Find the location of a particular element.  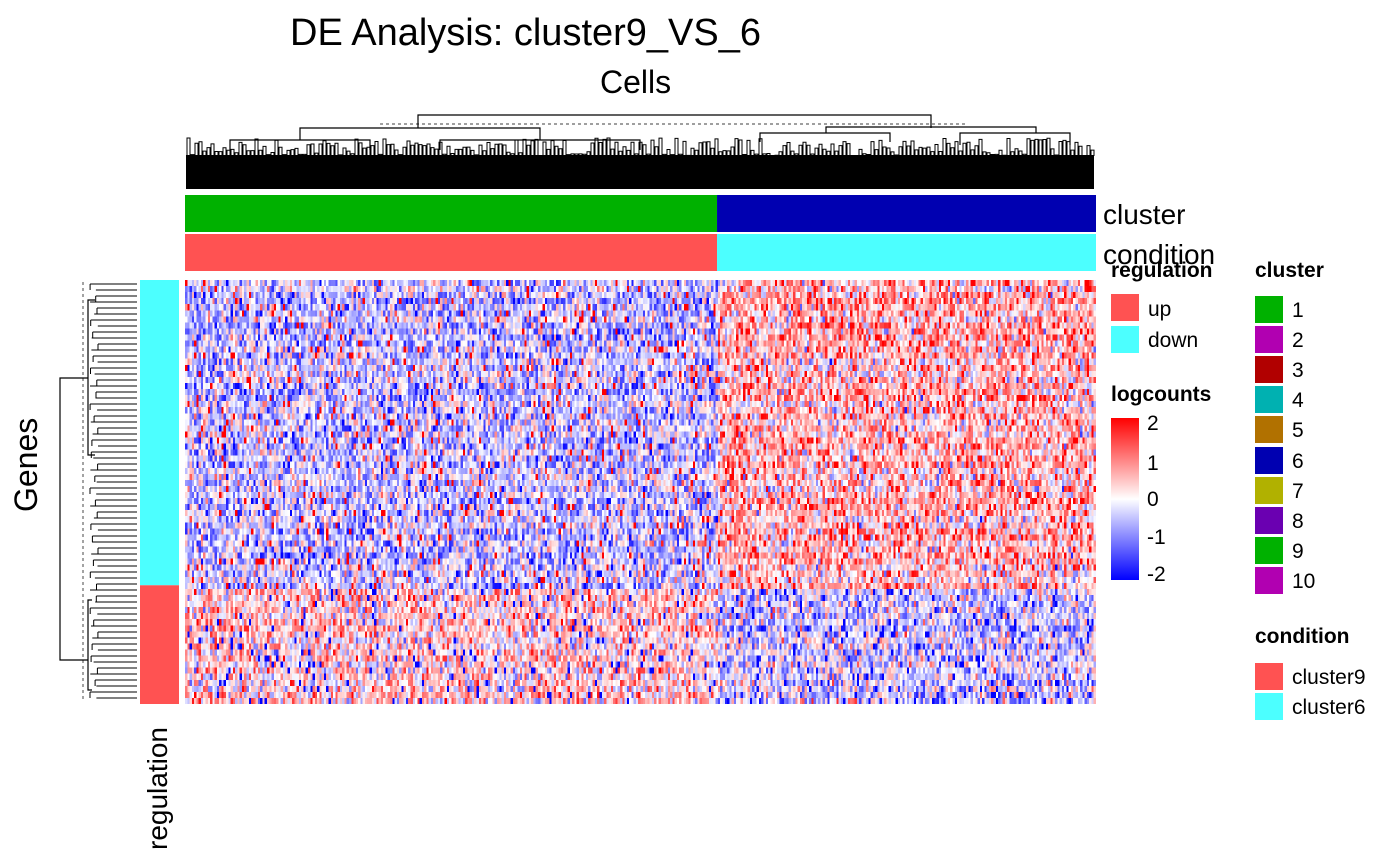

row-annotation-down is located at coordinates (159, 433).